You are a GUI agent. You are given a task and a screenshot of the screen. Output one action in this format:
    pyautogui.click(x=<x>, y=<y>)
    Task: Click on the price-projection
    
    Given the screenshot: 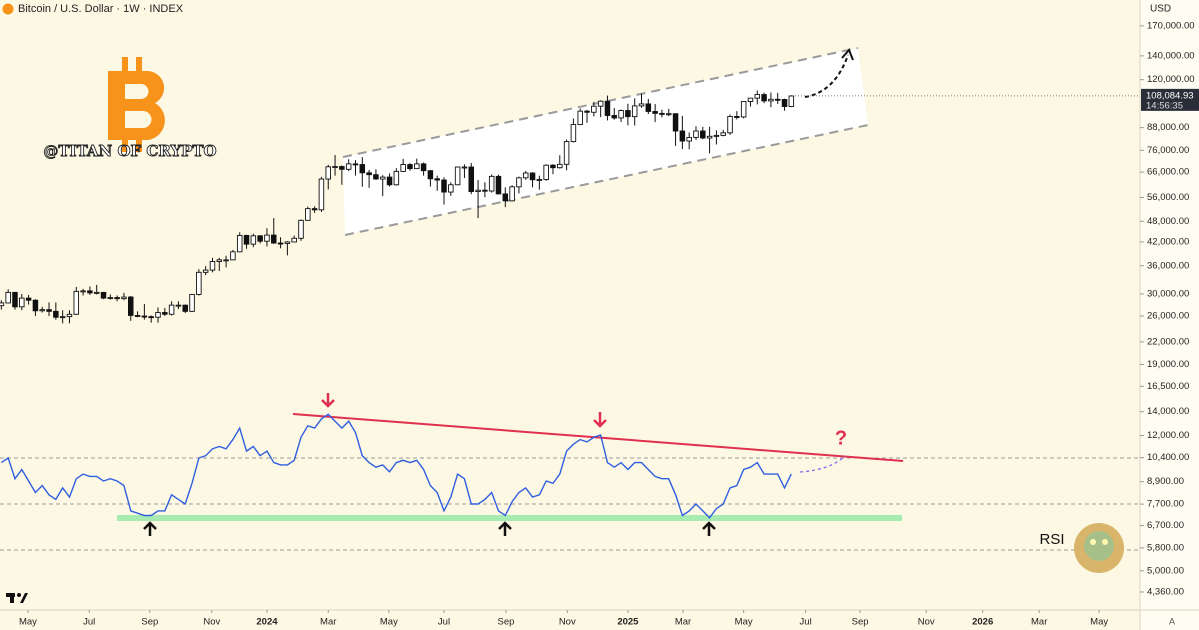 What is the action you would take?
    pyautogui.click(x=826, y=76)
    